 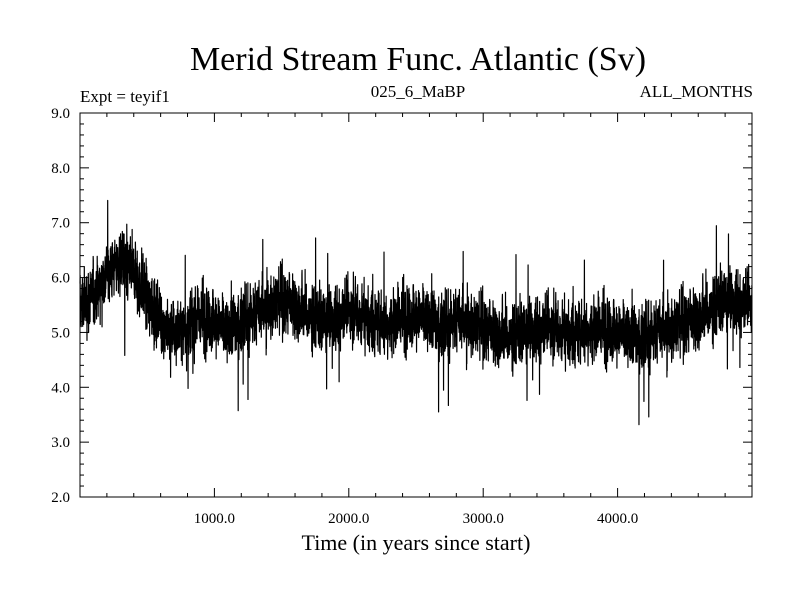 I want to click on experiment-label: Expt = teyif1, so click(x=125, y=96).